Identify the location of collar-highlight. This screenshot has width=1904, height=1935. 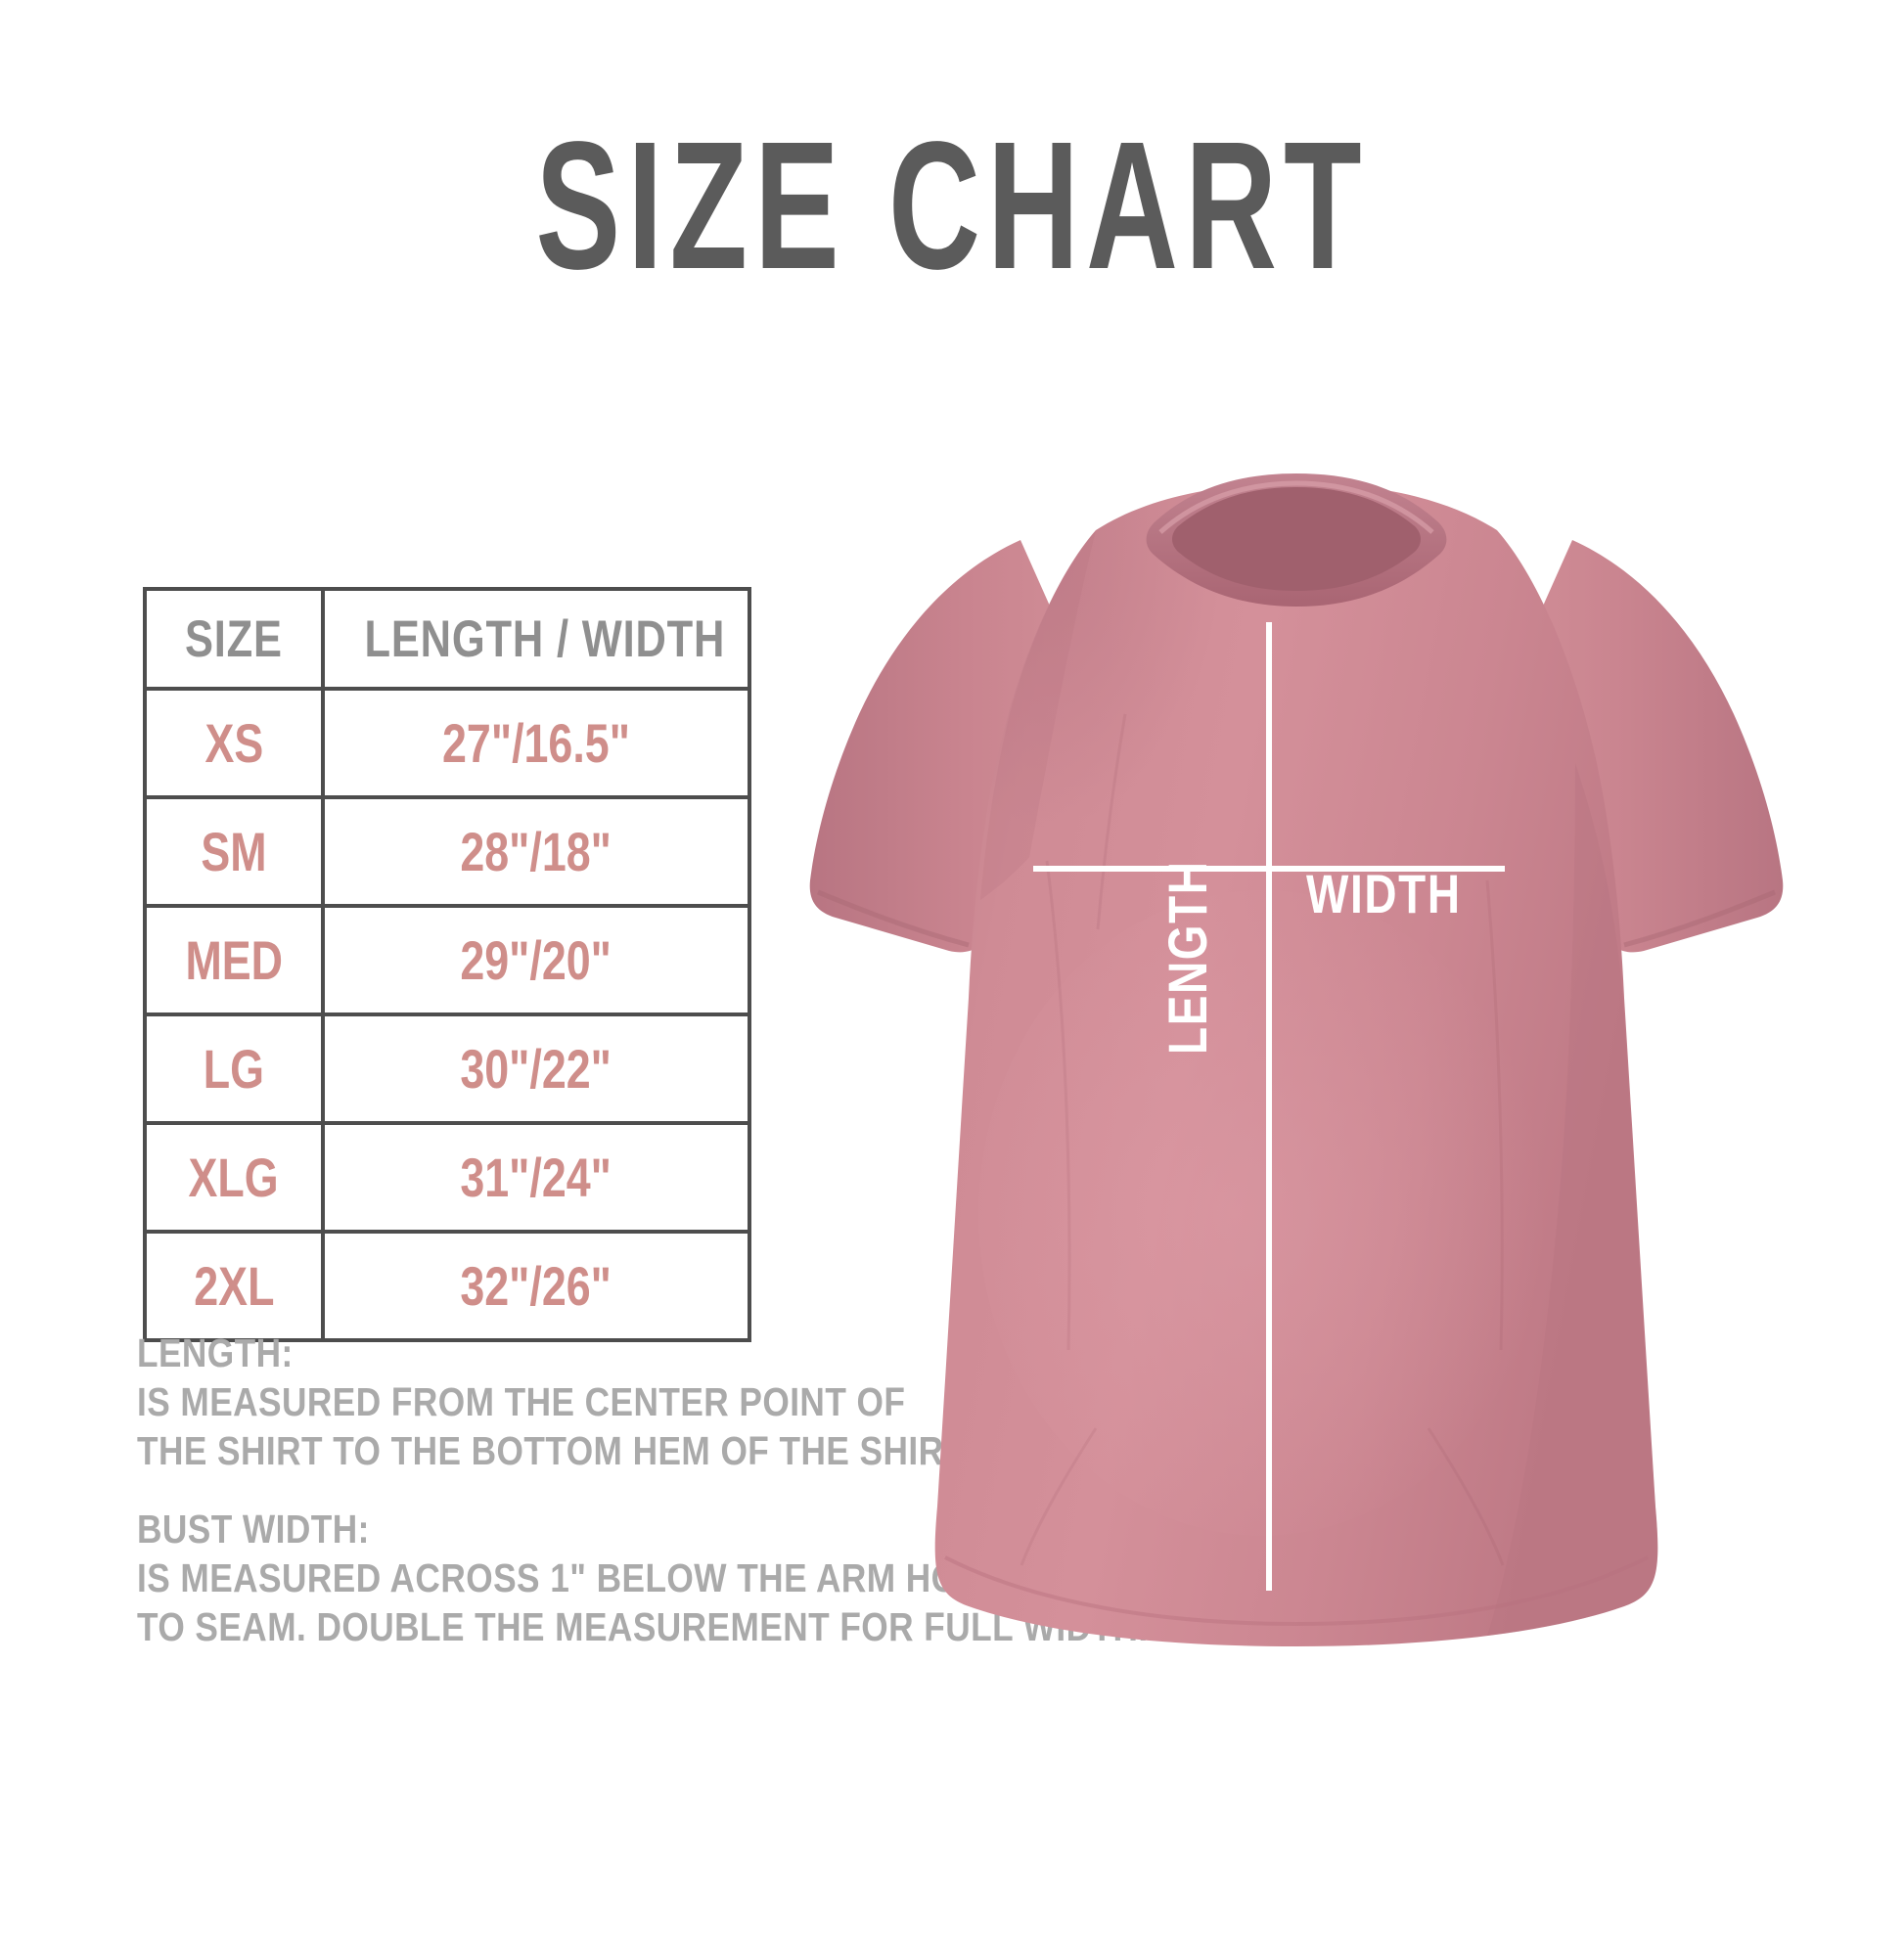
(1296, 507).